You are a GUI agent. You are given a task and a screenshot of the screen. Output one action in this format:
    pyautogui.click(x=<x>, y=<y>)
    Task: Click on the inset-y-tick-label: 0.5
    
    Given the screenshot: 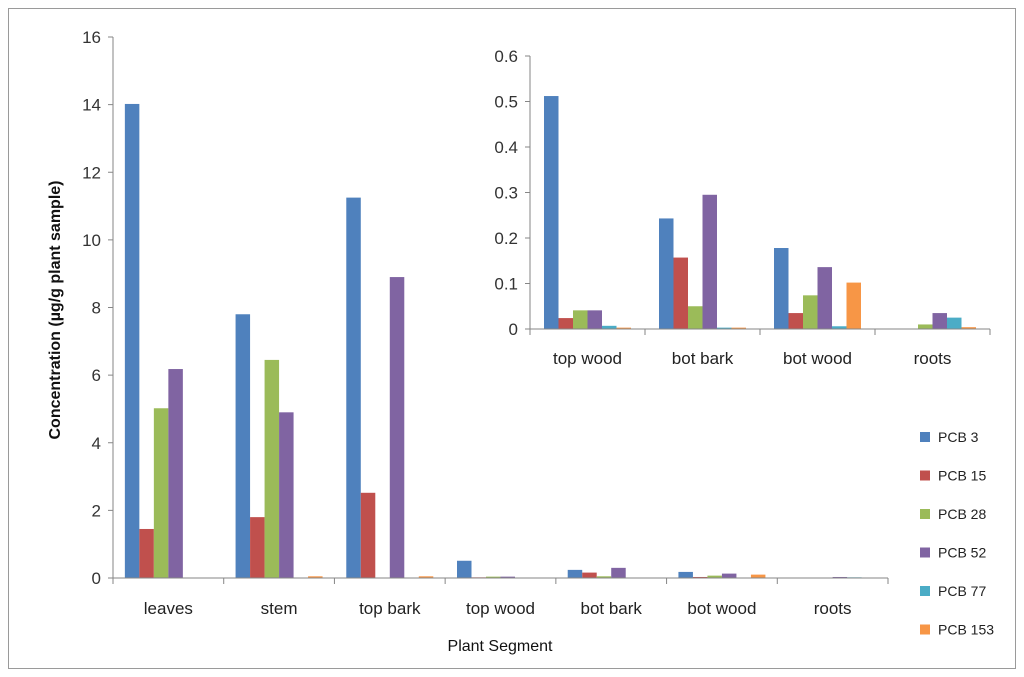 What is the action you would take?
    pyautogui.click(x=506, y=102)
    